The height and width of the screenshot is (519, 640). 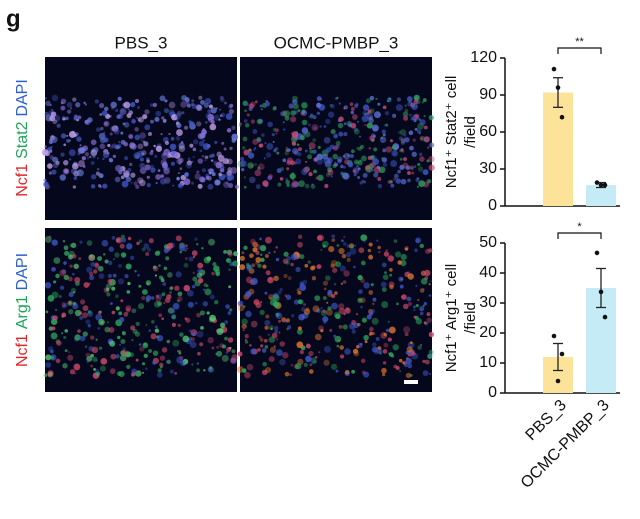 What do you see at coordinates (451, 318) in the screenshot?
I see `y-axis-label: Ncf1⁺ Arg1⁺ cell` at bounding box center [451, 318].